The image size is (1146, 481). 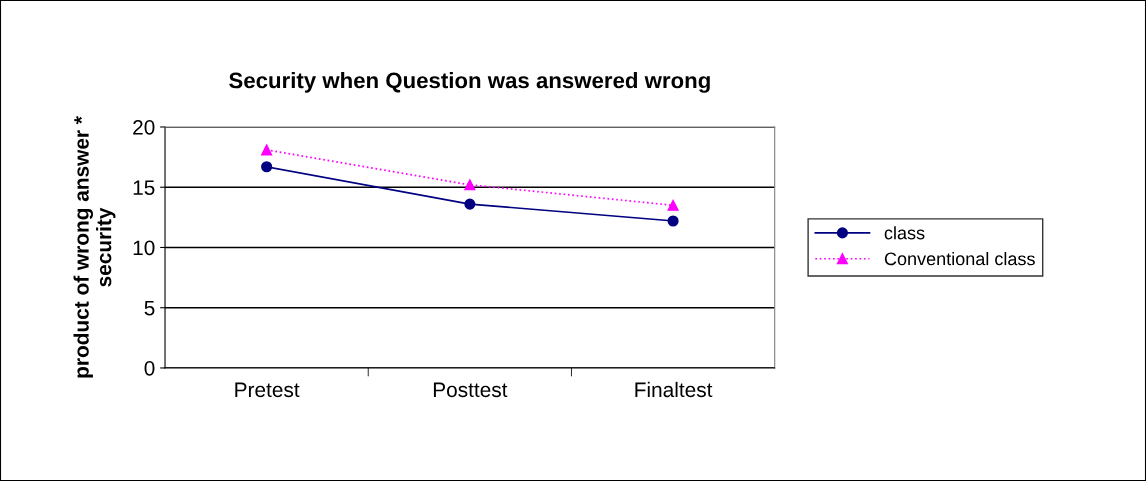 What do you see at coordinates (959, 258) in the screenshot?
I see `legend-label: Conventional class` at bounding box center [959, 258].